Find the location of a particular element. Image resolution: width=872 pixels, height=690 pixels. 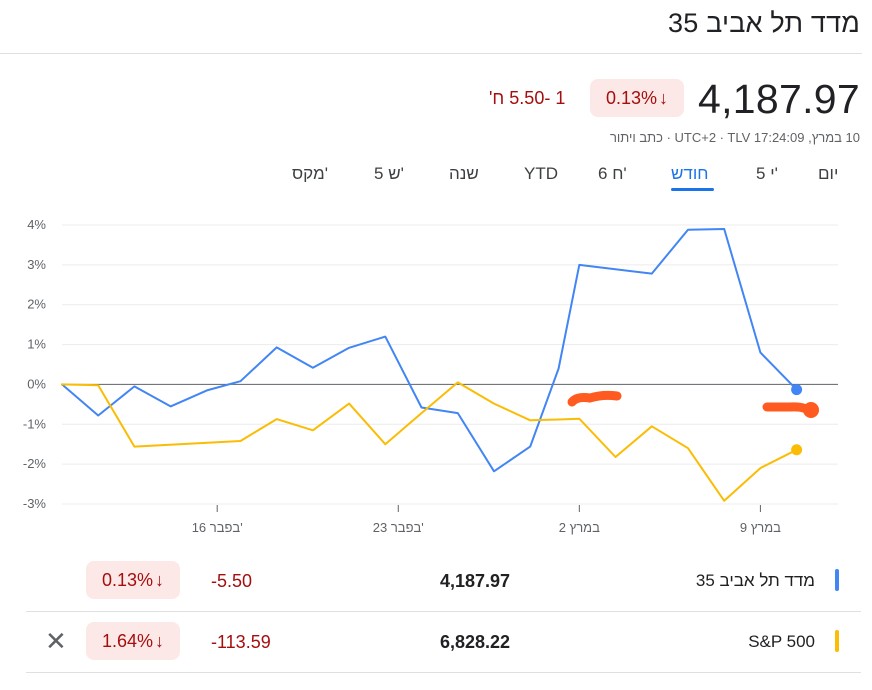

legend-row-ta35: מדד תל אביב 35 4,187.97 -5.50 0.13% ↓ is located at coordinates (443, 581).